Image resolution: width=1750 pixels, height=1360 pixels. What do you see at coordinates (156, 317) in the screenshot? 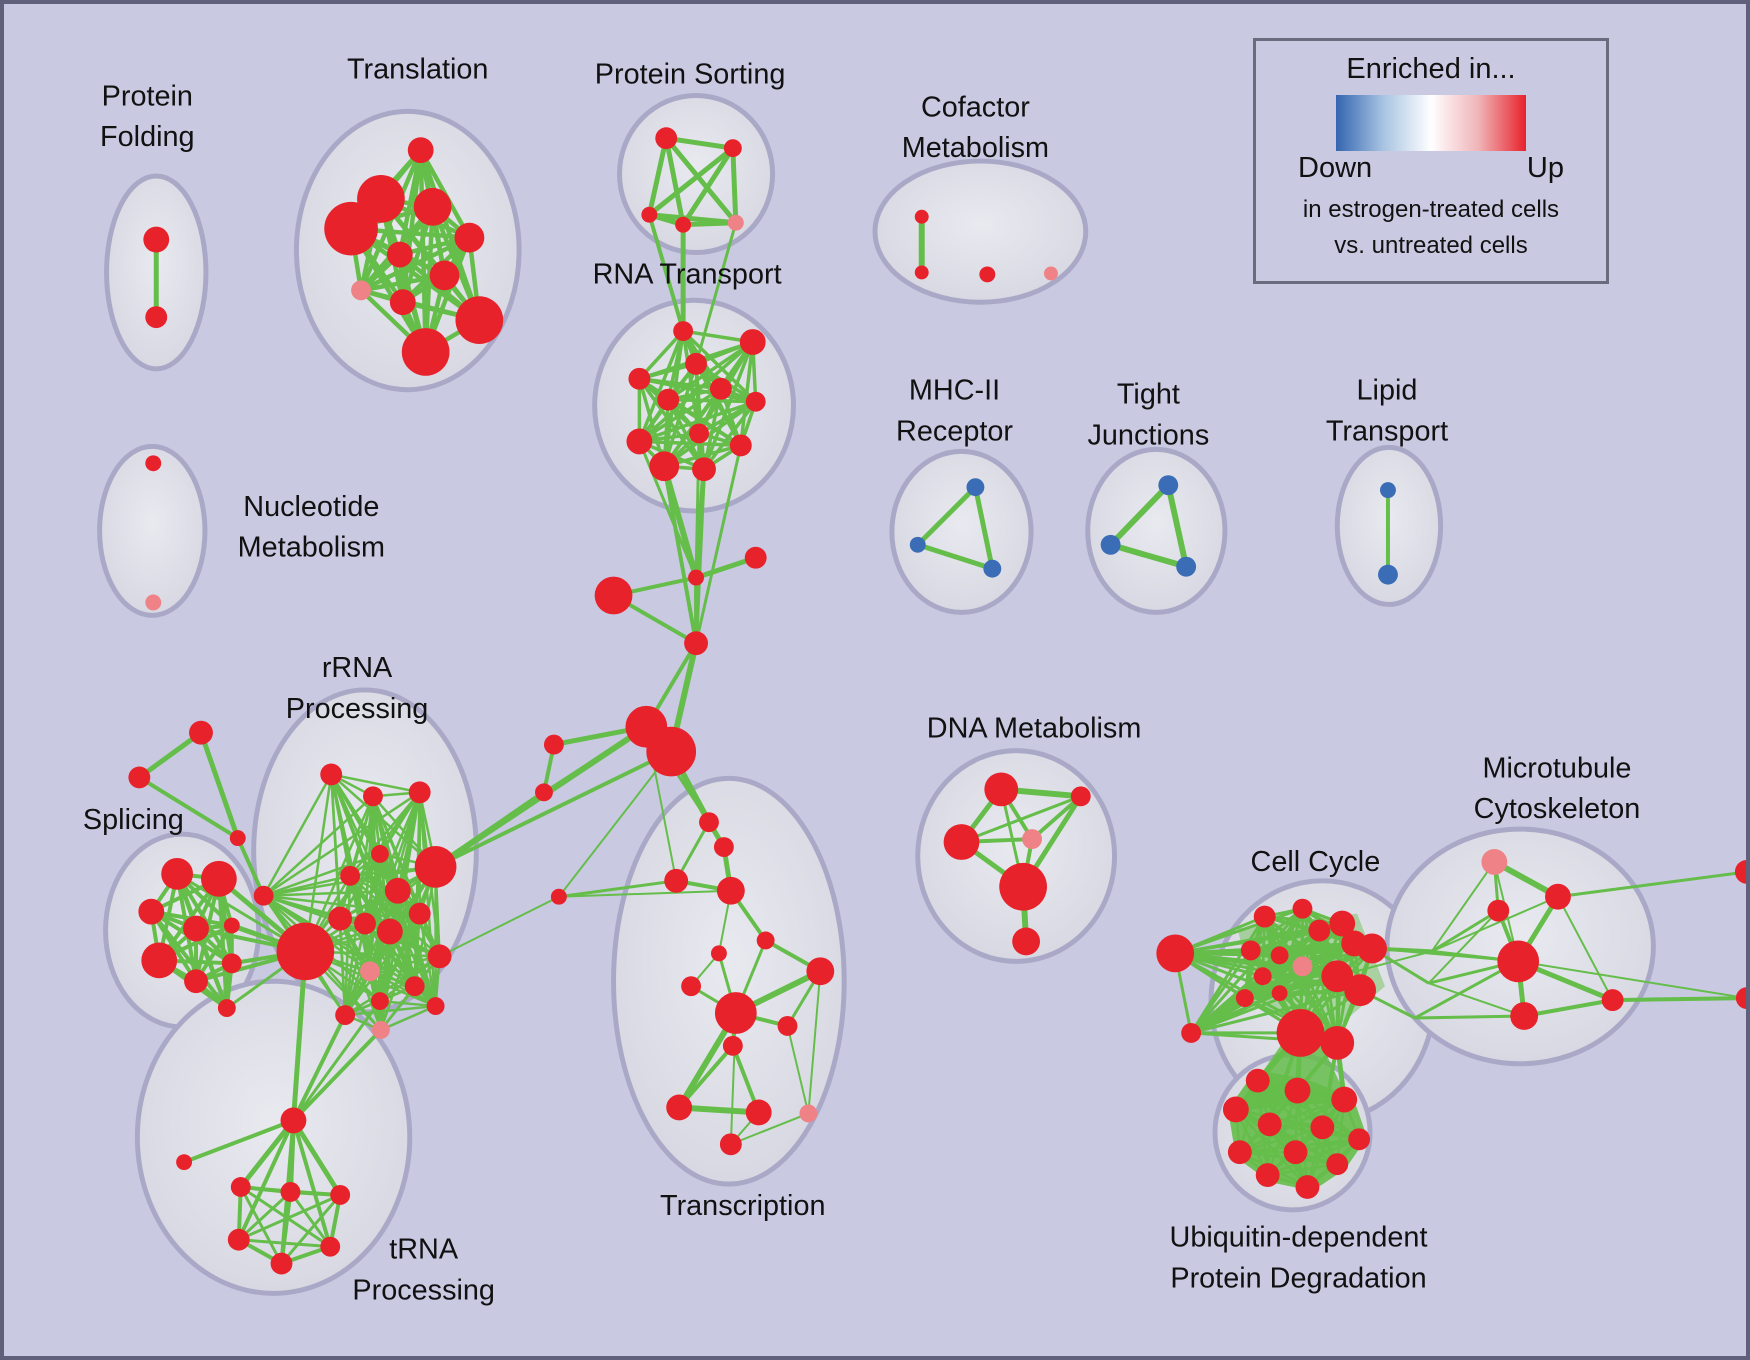
I see `protein-folding-node` at bounding box center [156, 317].